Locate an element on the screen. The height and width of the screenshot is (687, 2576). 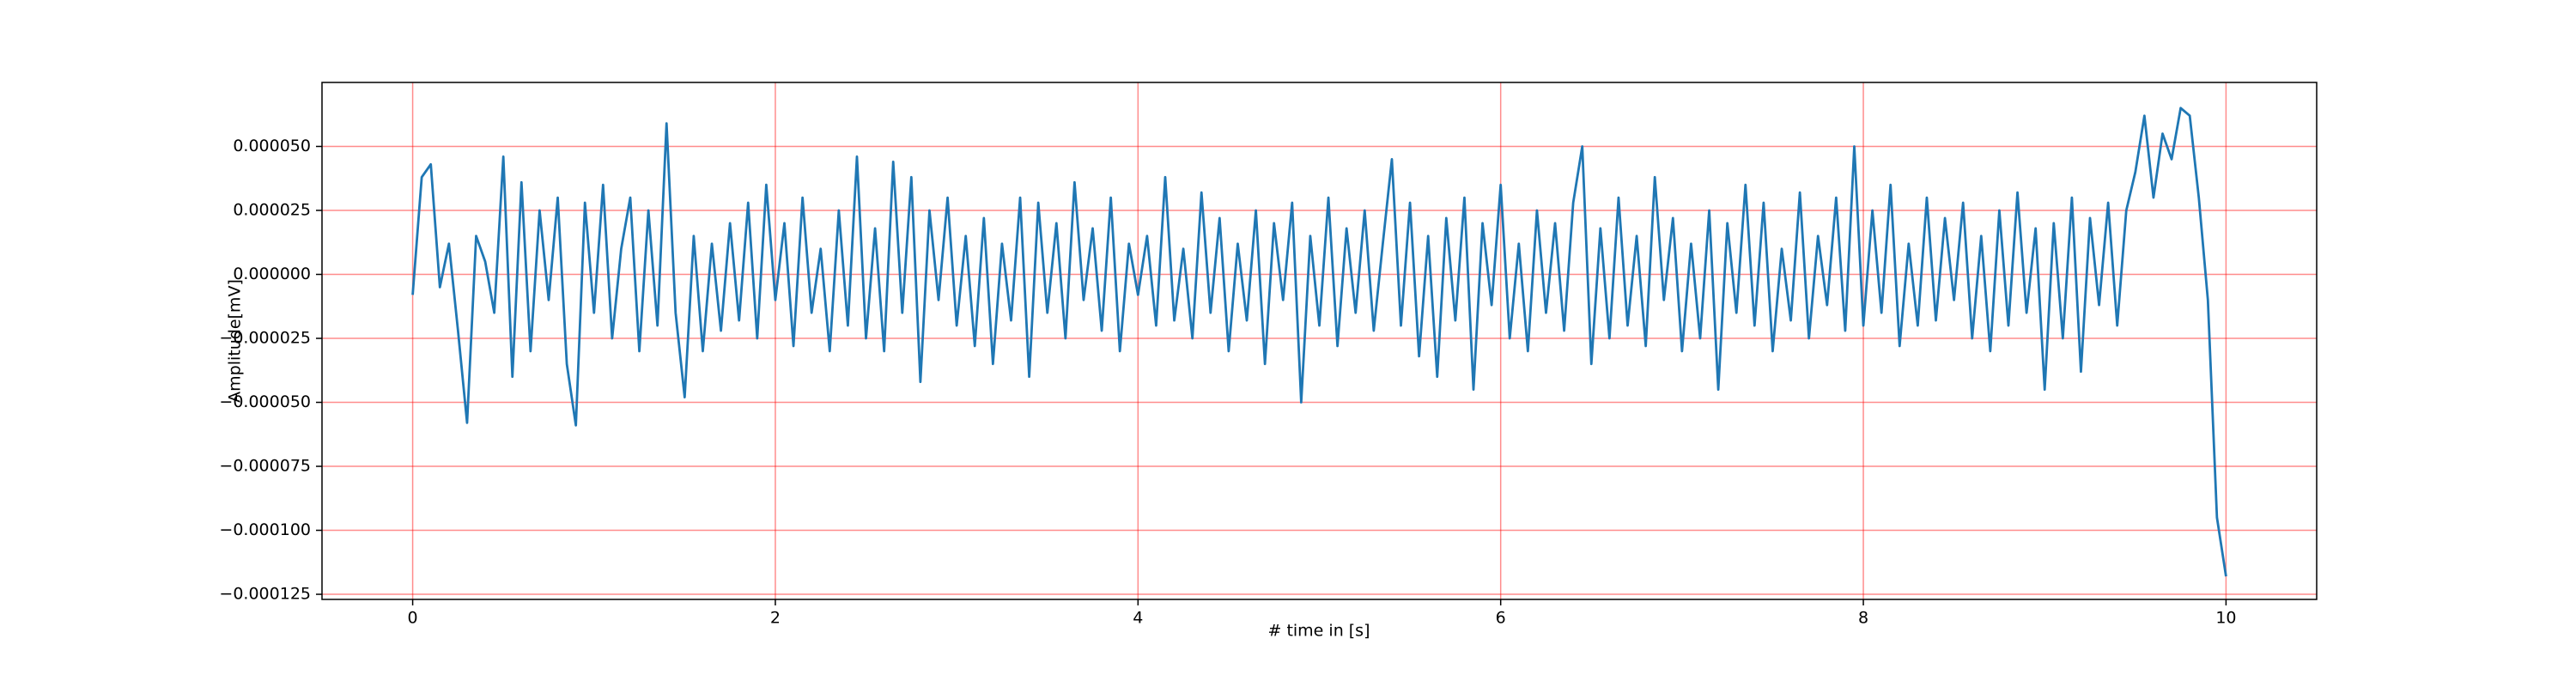
y-tick-label: 0.000050 is located at coordinates (272, 146).